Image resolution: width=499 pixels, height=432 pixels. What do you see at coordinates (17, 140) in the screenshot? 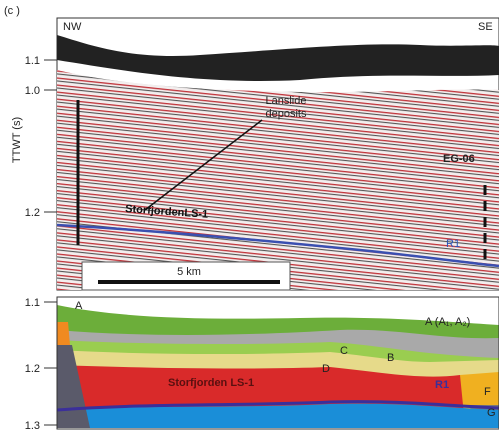
I see `axis-label: TTWT (s)` at bounding box center [17, 140].